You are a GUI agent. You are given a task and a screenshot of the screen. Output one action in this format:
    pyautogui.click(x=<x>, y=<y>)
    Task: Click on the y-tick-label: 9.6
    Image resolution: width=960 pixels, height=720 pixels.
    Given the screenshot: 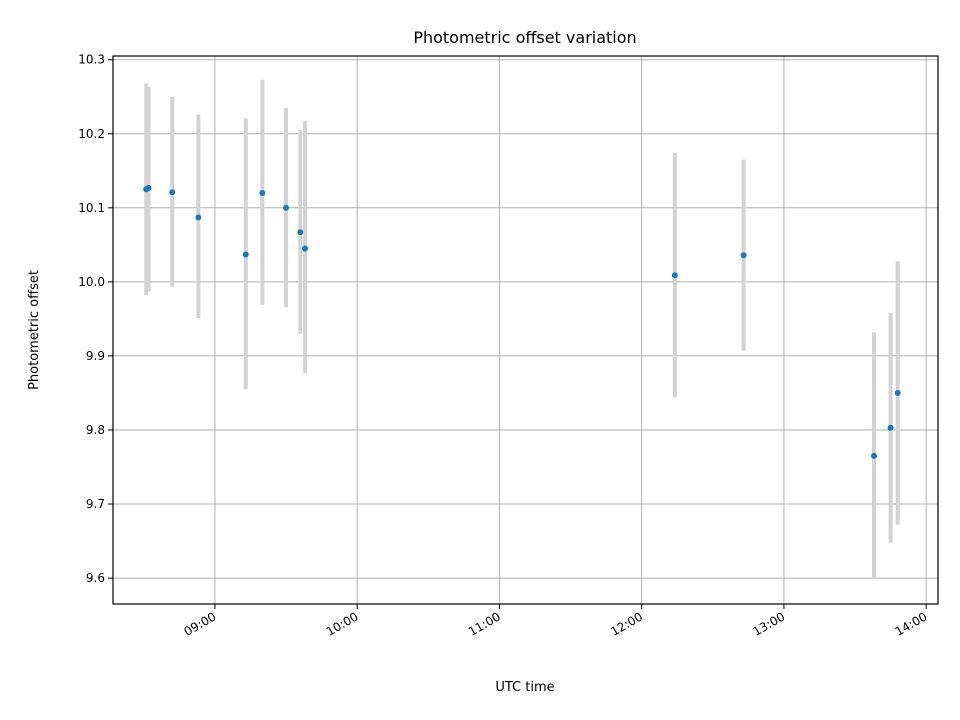 What is the action you would take?
    pyautogui.click(x=95, y=578)
    